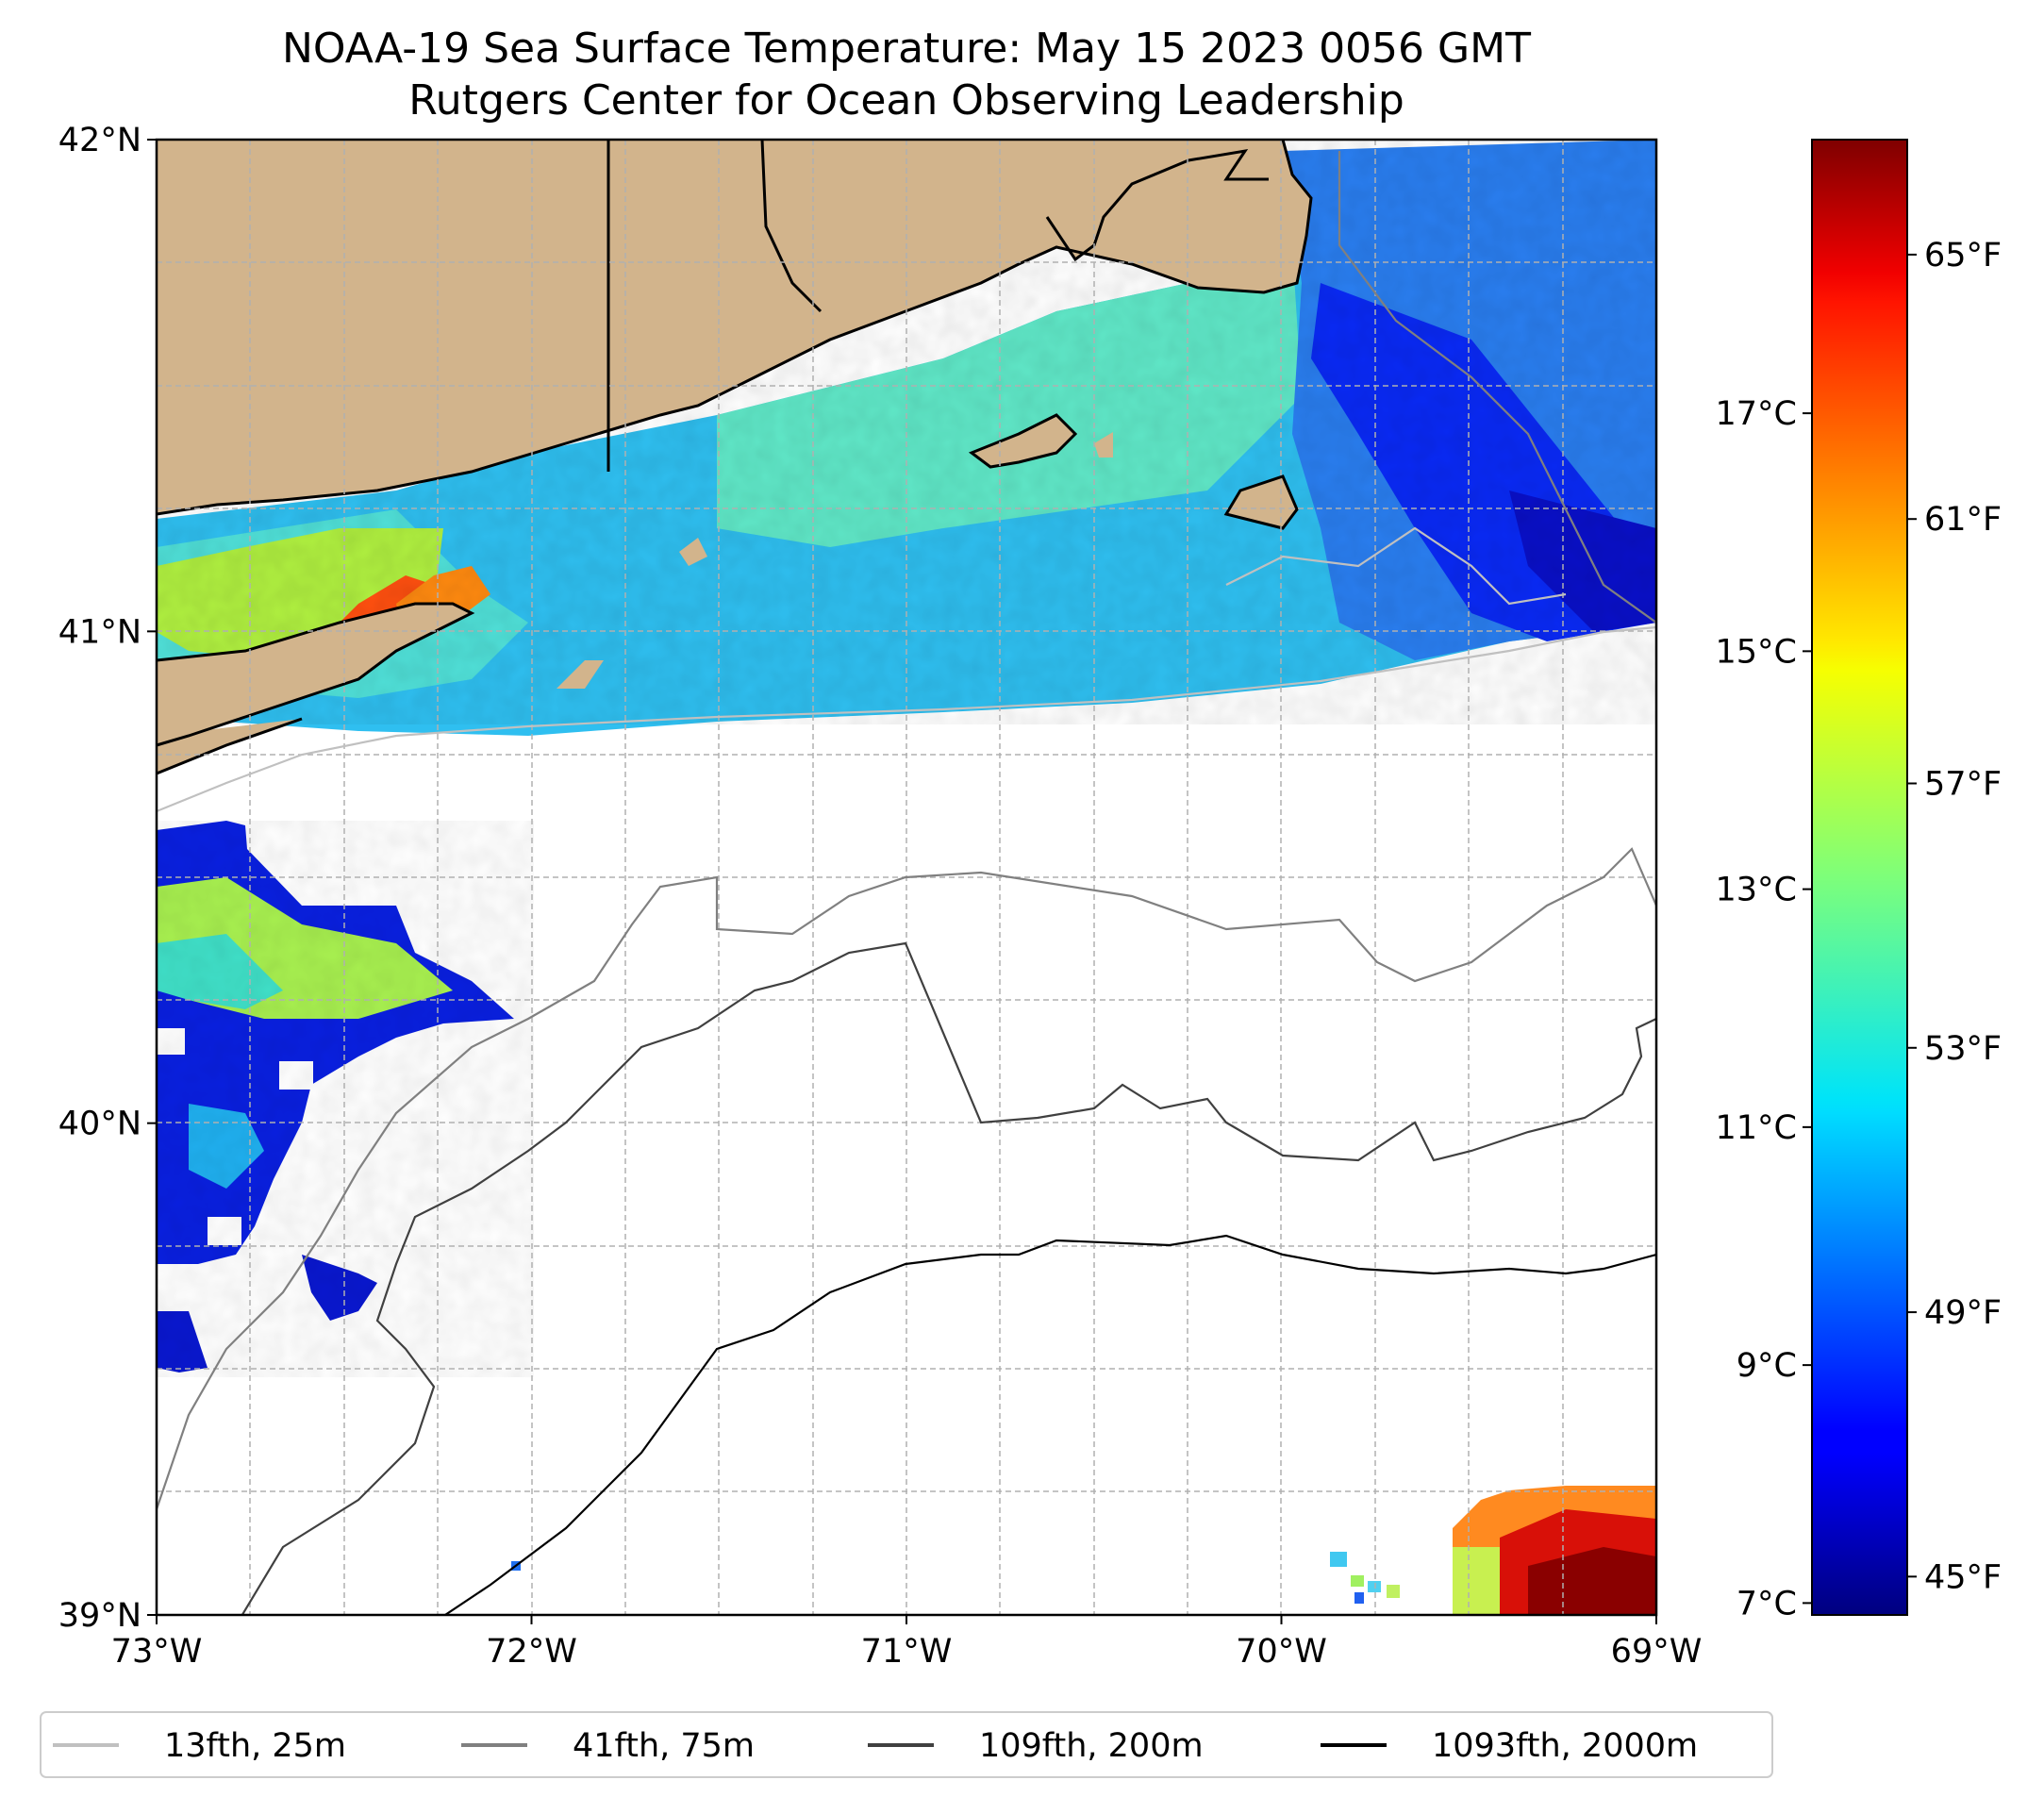 The width and height of the screenshot is (2044, 1797). I want to click on fahrenheit-tick-label: 53°F, so click(1963, 1049).